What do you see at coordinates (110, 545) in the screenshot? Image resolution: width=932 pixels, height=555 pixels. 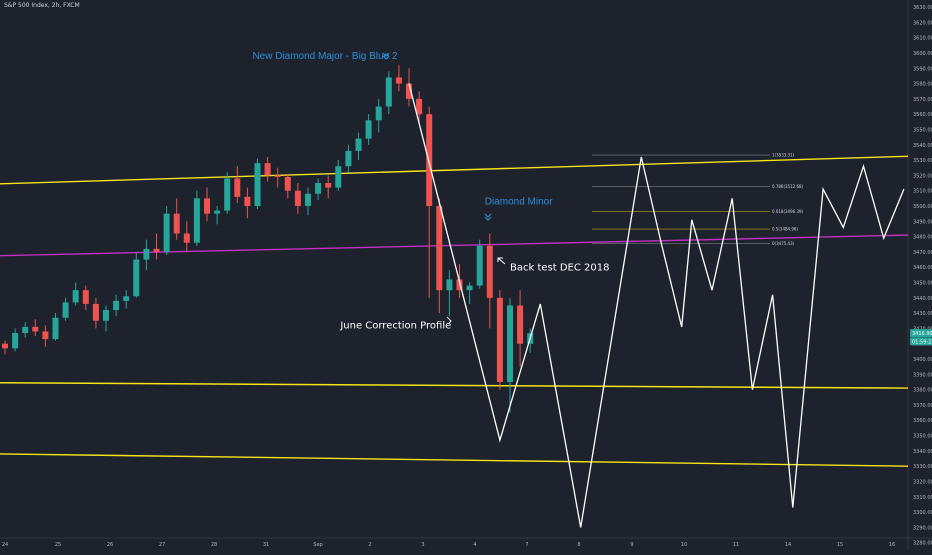 I see `x-tick-label: 26` at bounding box center [110, 545].